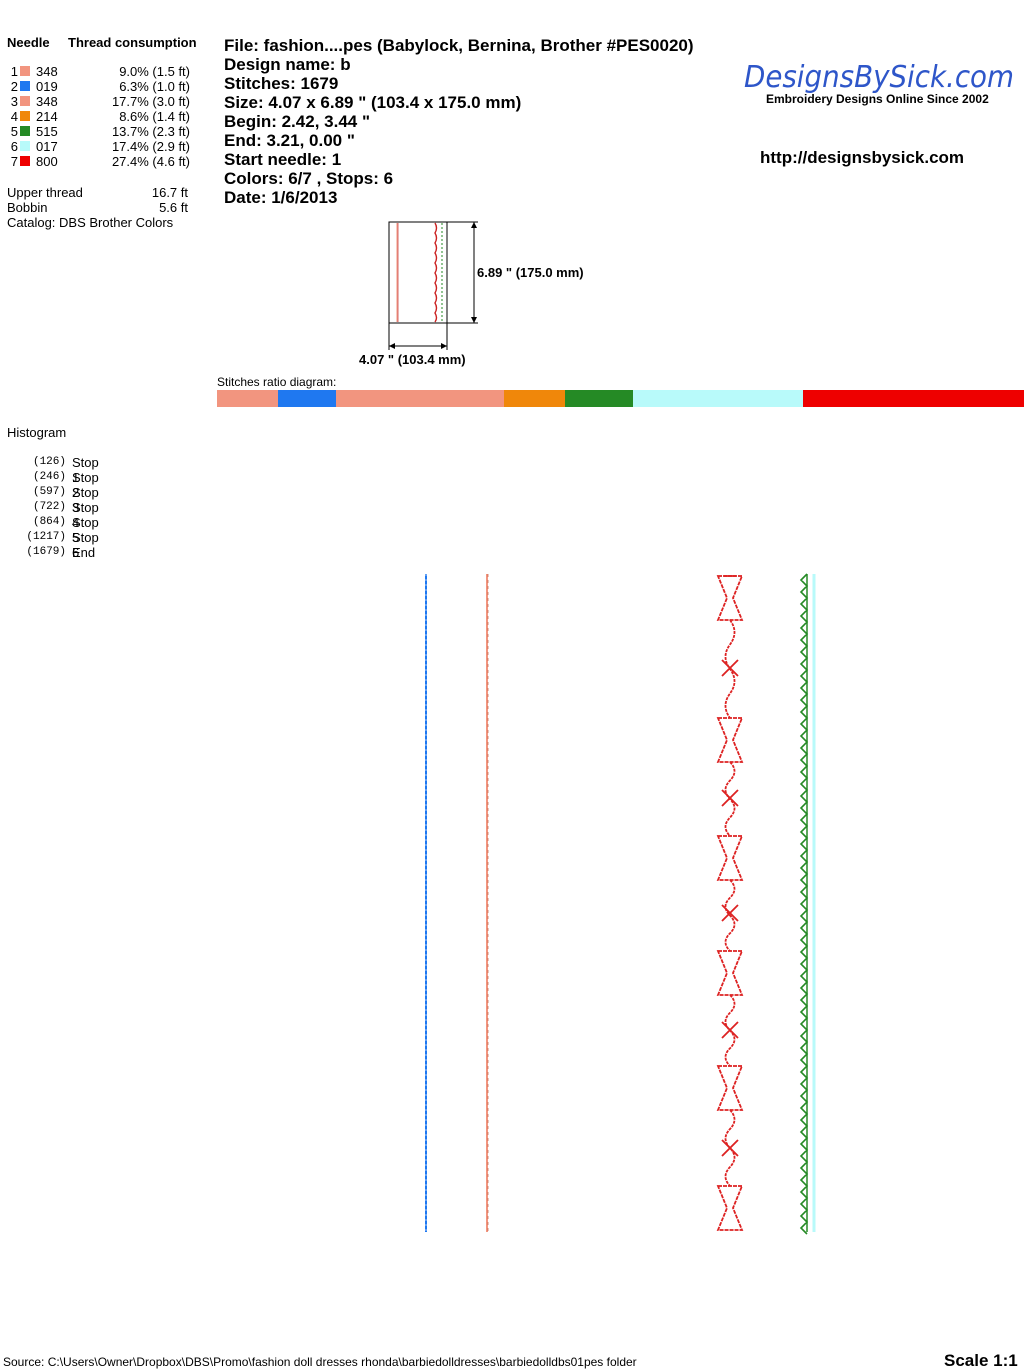 The width and height of the screenshot is (1024, 1371). What do you see at coordinates (14, 116) in the screenshot?
I see `needle-number: 4` at bounding box center [14, 116].